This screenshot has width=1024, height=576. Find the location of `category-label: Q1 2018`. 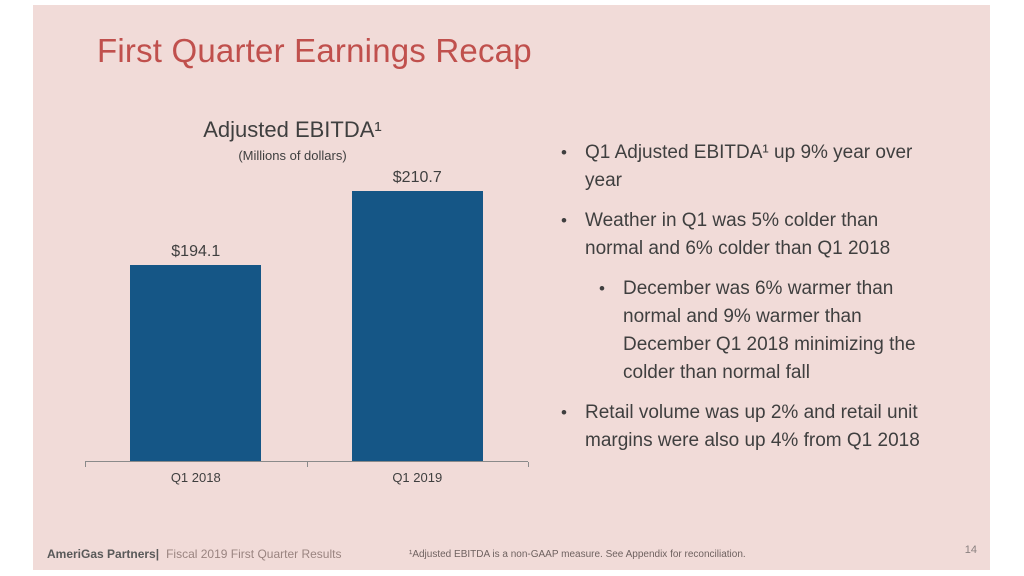

category-label: Q1 2018 is located at coordinates (195, 477).